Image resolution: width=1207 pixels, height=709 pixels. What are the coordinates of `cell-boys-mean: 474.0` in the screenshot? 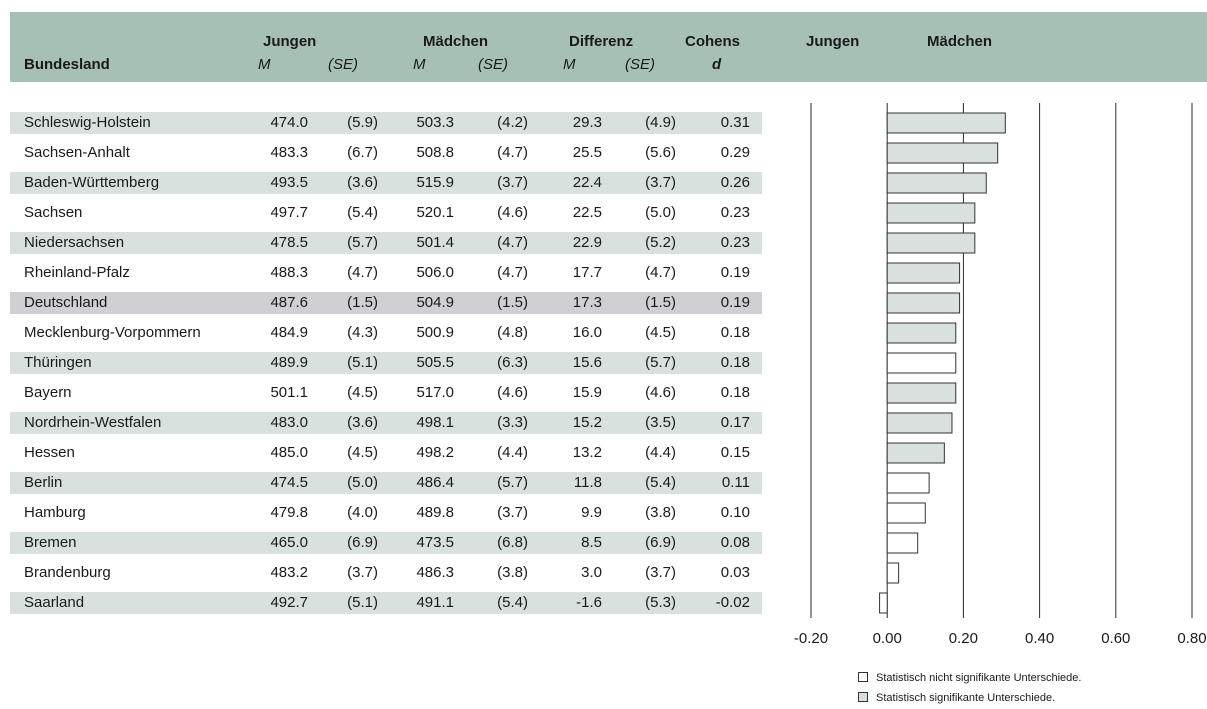 It's located at (289, 122).